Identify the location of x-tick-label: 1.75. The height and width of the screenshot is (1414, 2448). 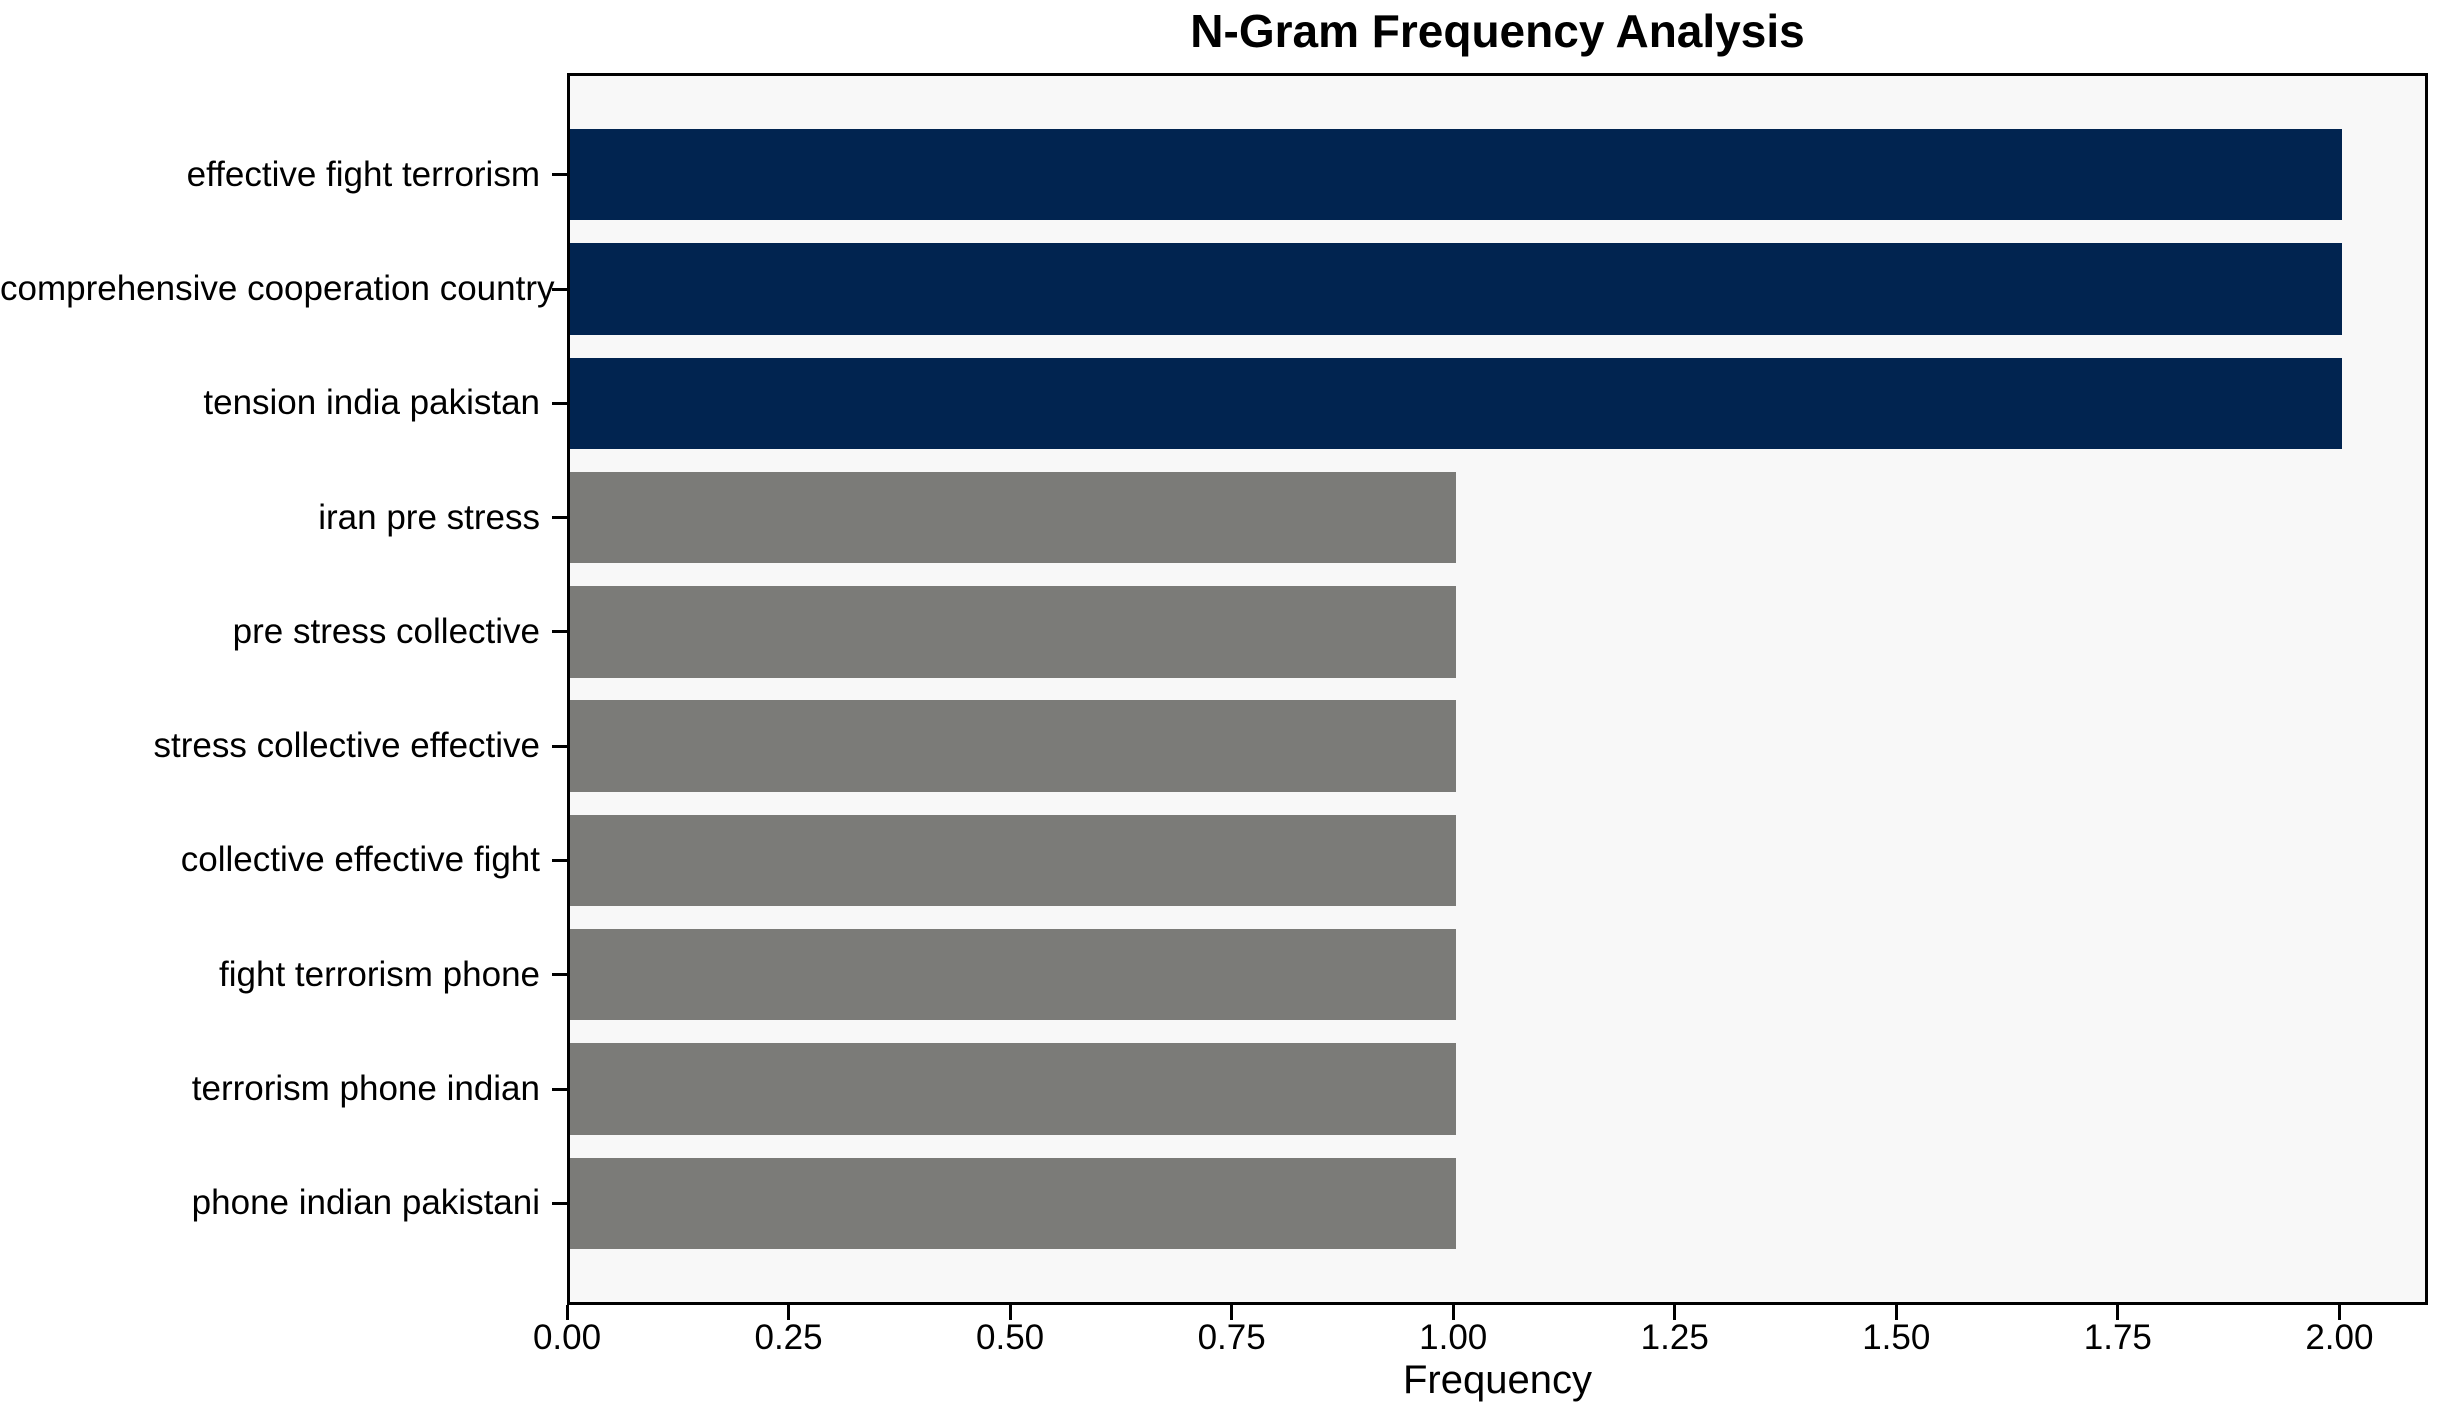
(2117, 1337).